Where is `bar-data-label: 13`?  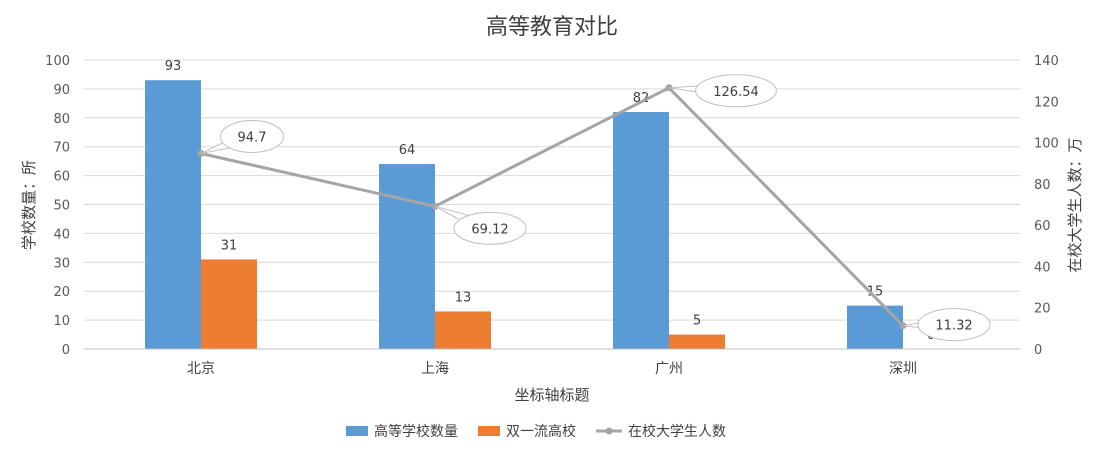
bar-data-label: 13 is located at coordinates (463, 297).